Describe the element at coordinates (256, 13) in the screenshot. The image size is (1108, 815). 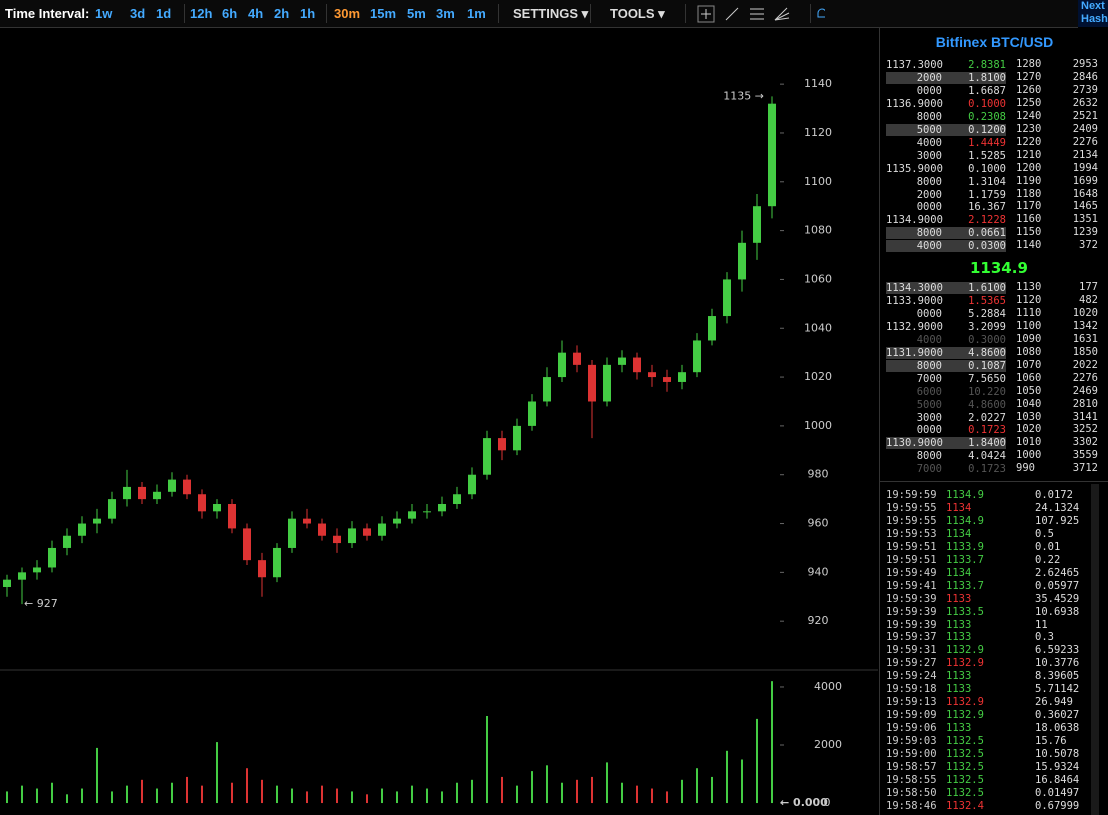
I see `interval-button: 4h` at that location.